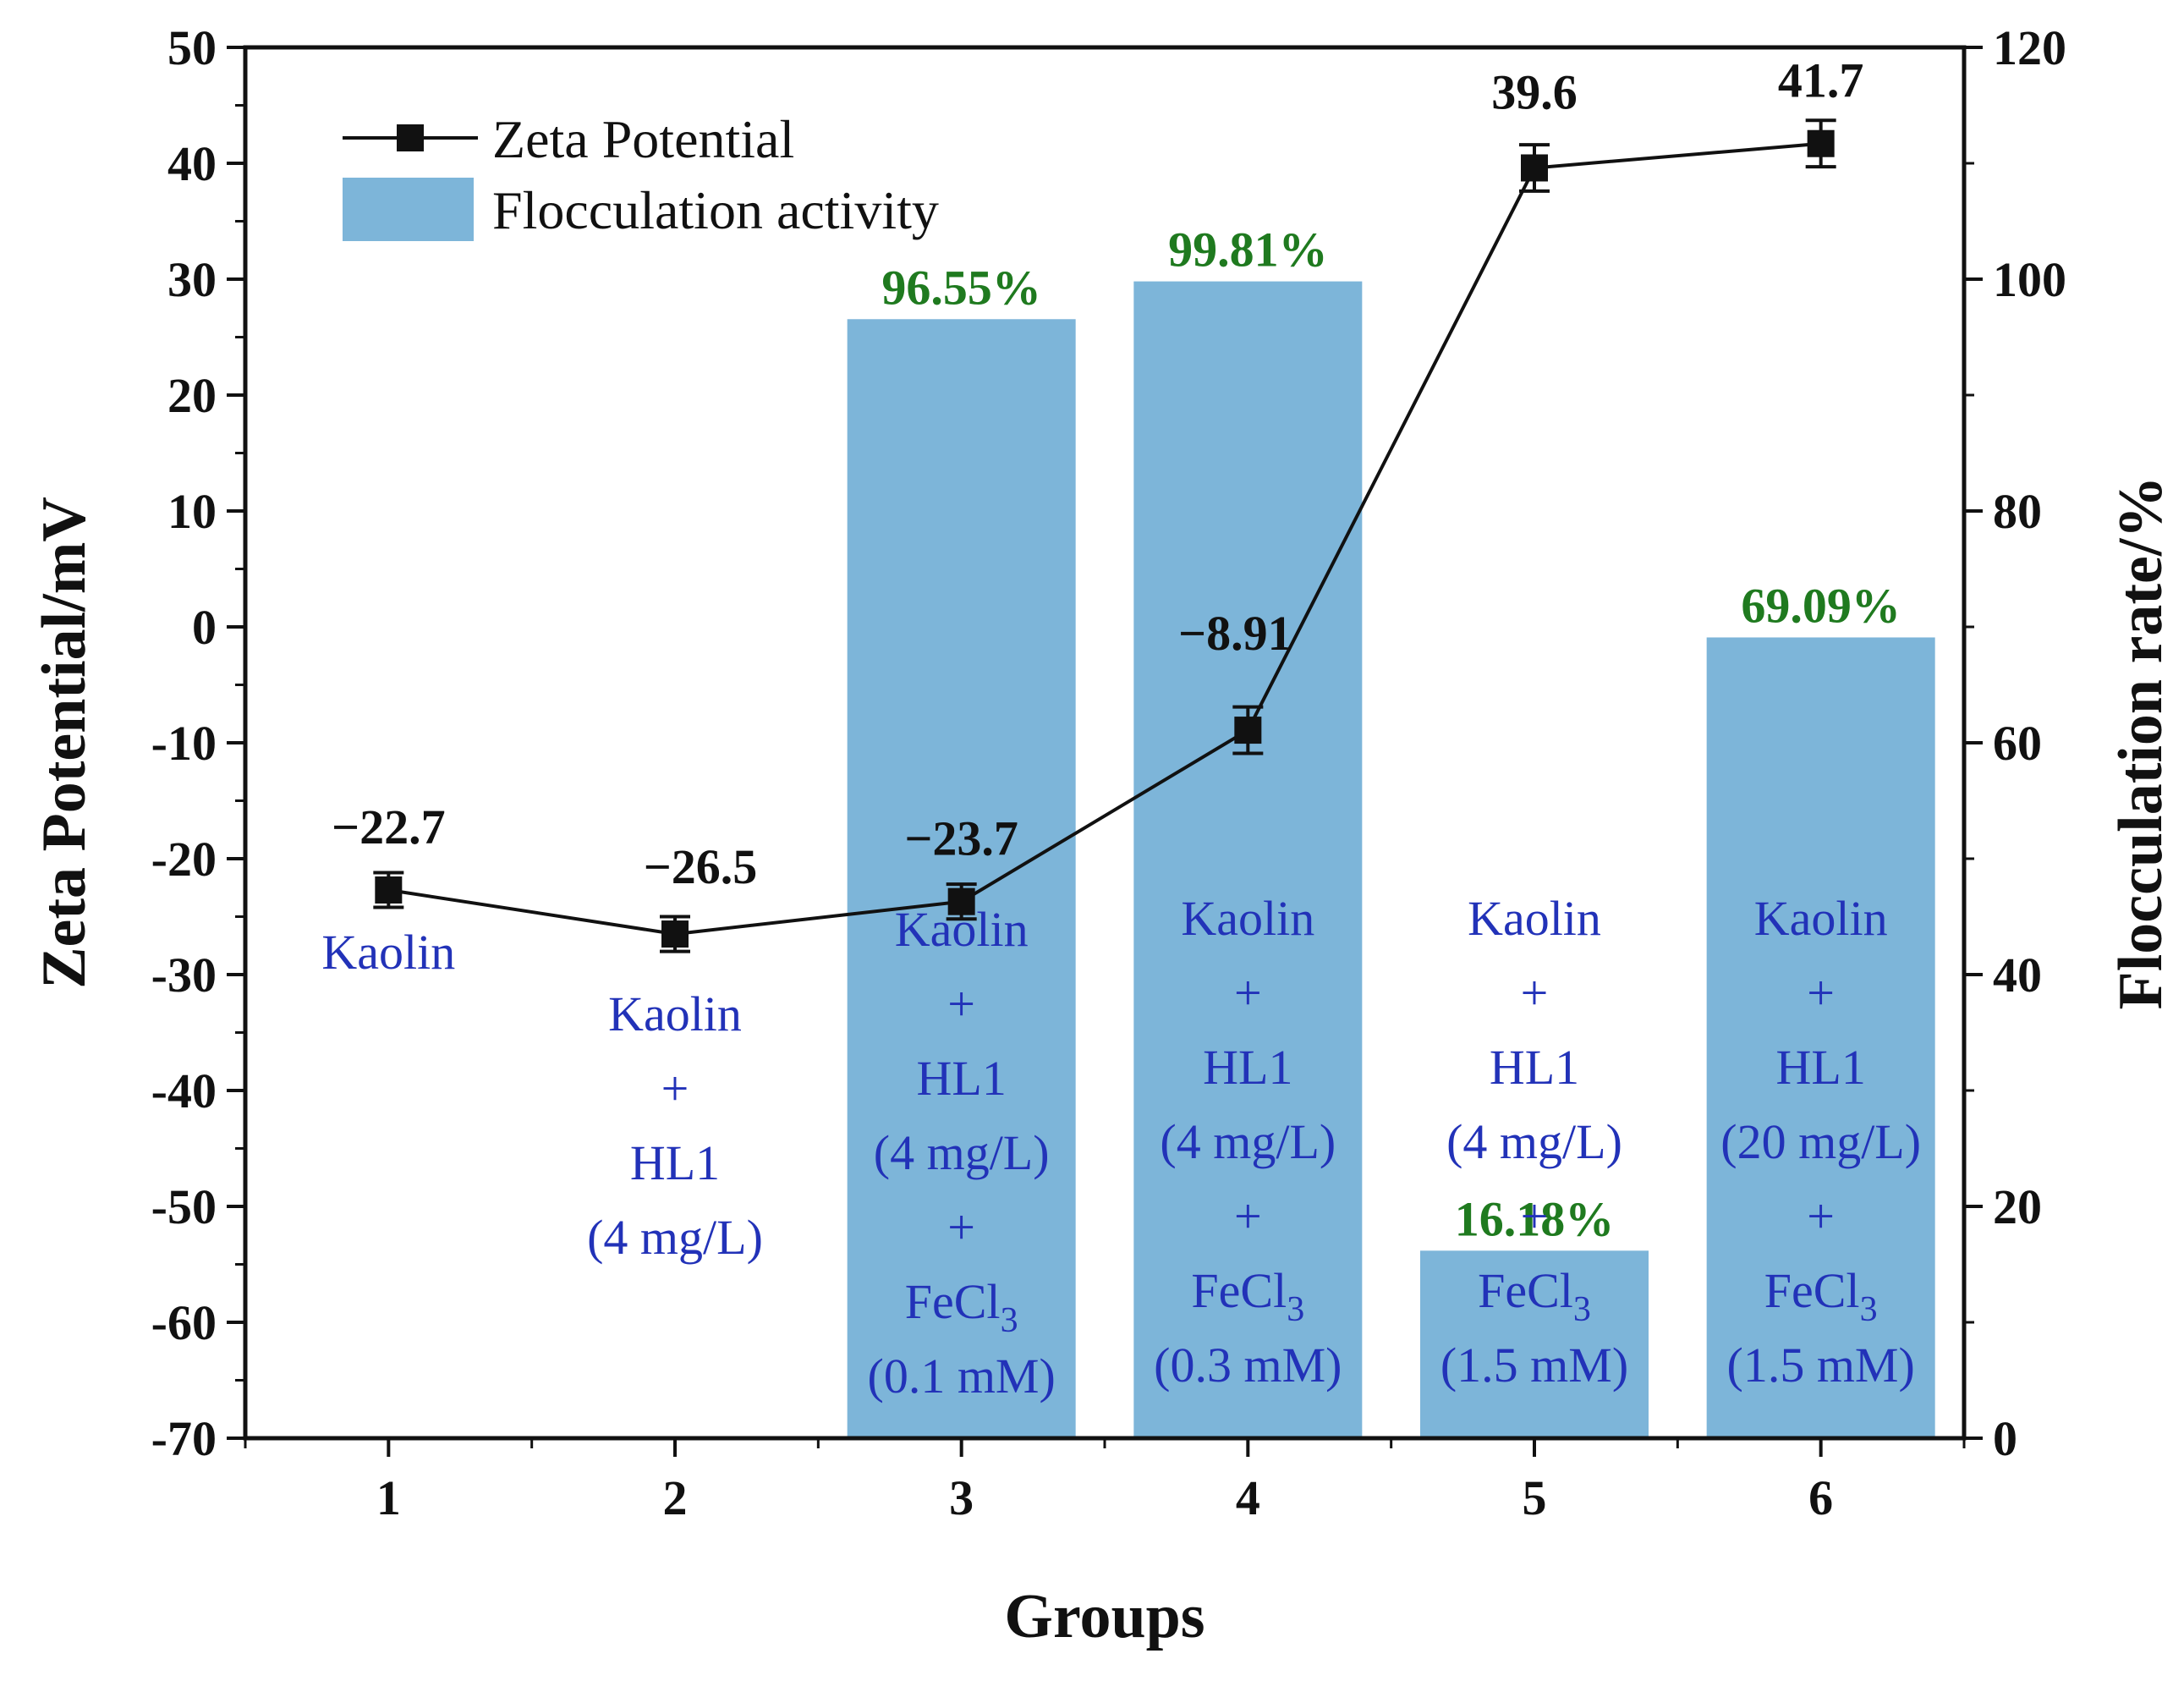 Image resolution: width=2184 pixels, height=1681 pixels. What do you see at coordinates (205, 627) in the screenshot?
I see `left-tick-label-6: 0` at bounding box center [205, 627].